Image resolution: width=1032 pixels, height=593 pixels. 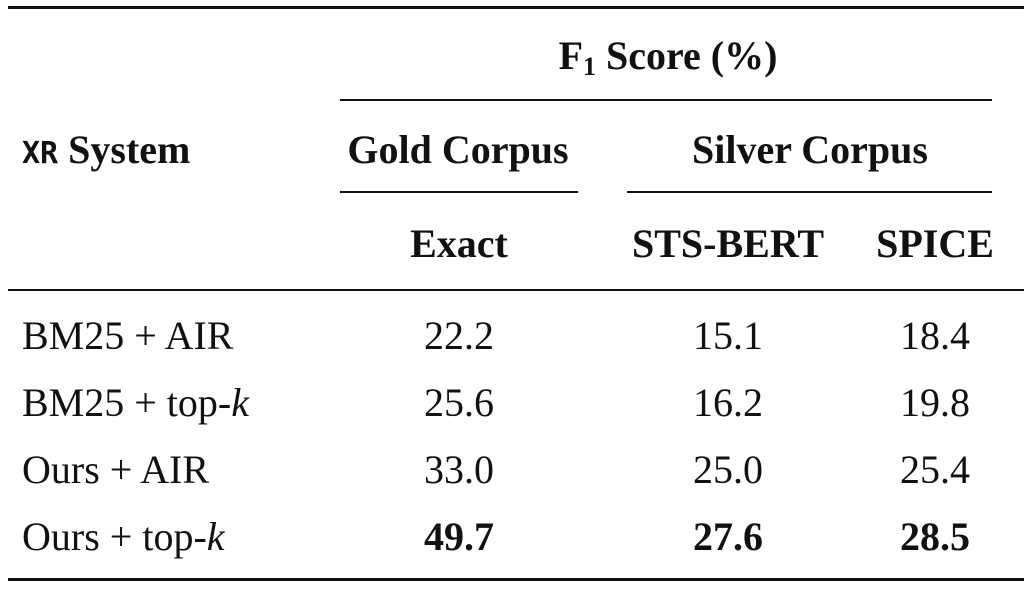 What do you see at coordinates (728, 402) in the screenshot?
I see `table-cell: 16.2` at bounding box center [728, 402].